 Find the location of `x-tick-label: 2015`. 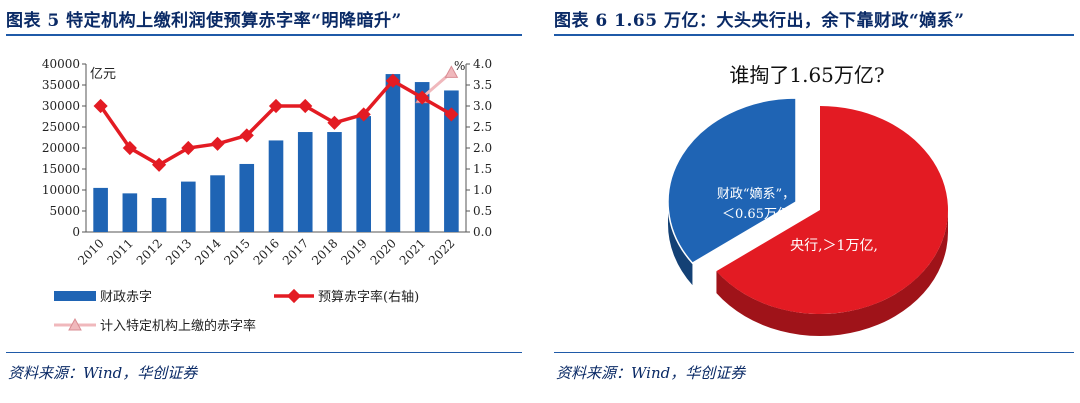

x-tick-label: 2015 is located at coordinates (236, 251).